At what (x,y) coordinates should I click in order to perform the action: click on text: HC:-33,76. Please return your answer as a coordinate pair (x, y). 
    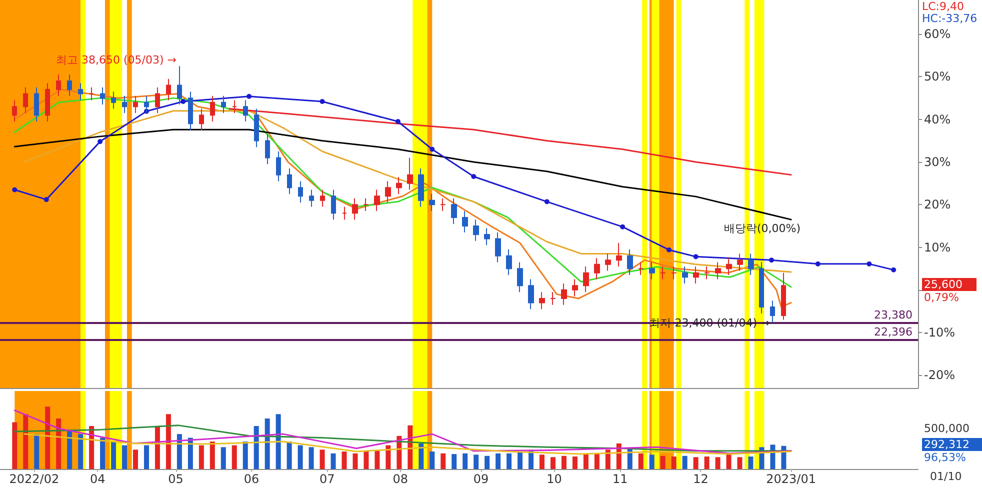
    Looking at the image, I should click on (950, 18).